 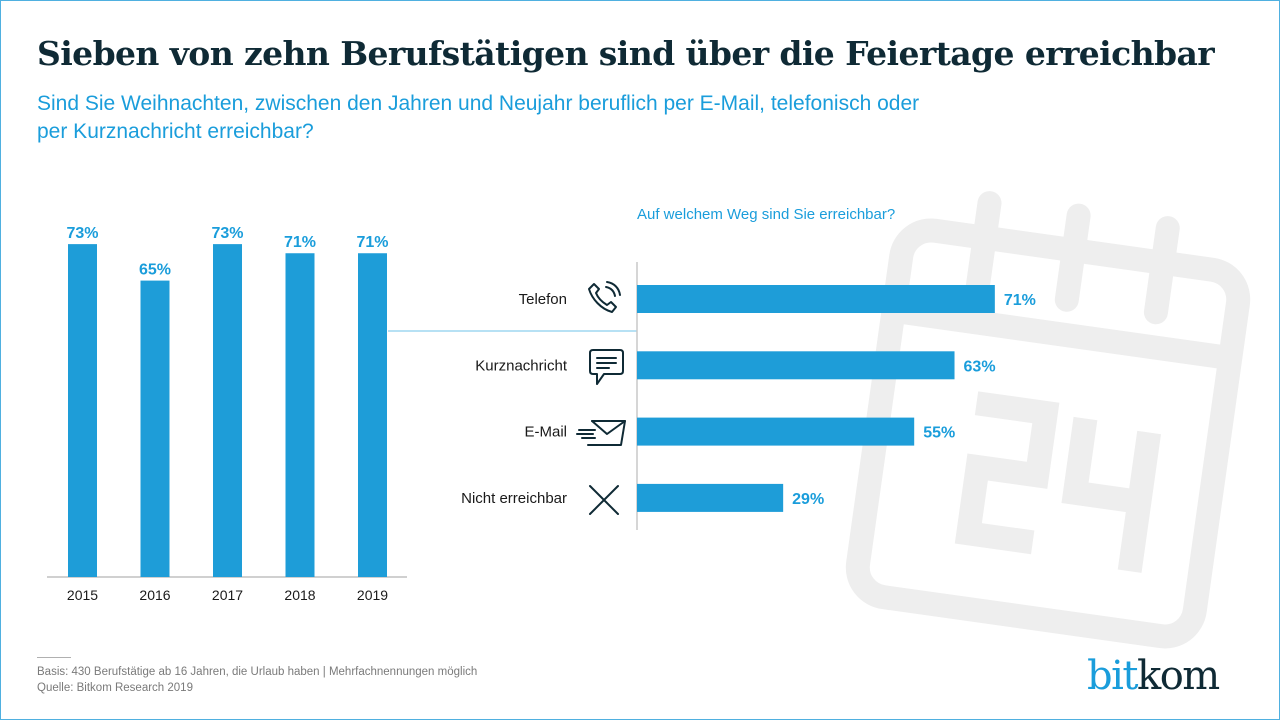 What do you see at coordinates (299, 595) in the screenshot?
I see `year-tick-label: 2018` at bounding box center [299, 595].